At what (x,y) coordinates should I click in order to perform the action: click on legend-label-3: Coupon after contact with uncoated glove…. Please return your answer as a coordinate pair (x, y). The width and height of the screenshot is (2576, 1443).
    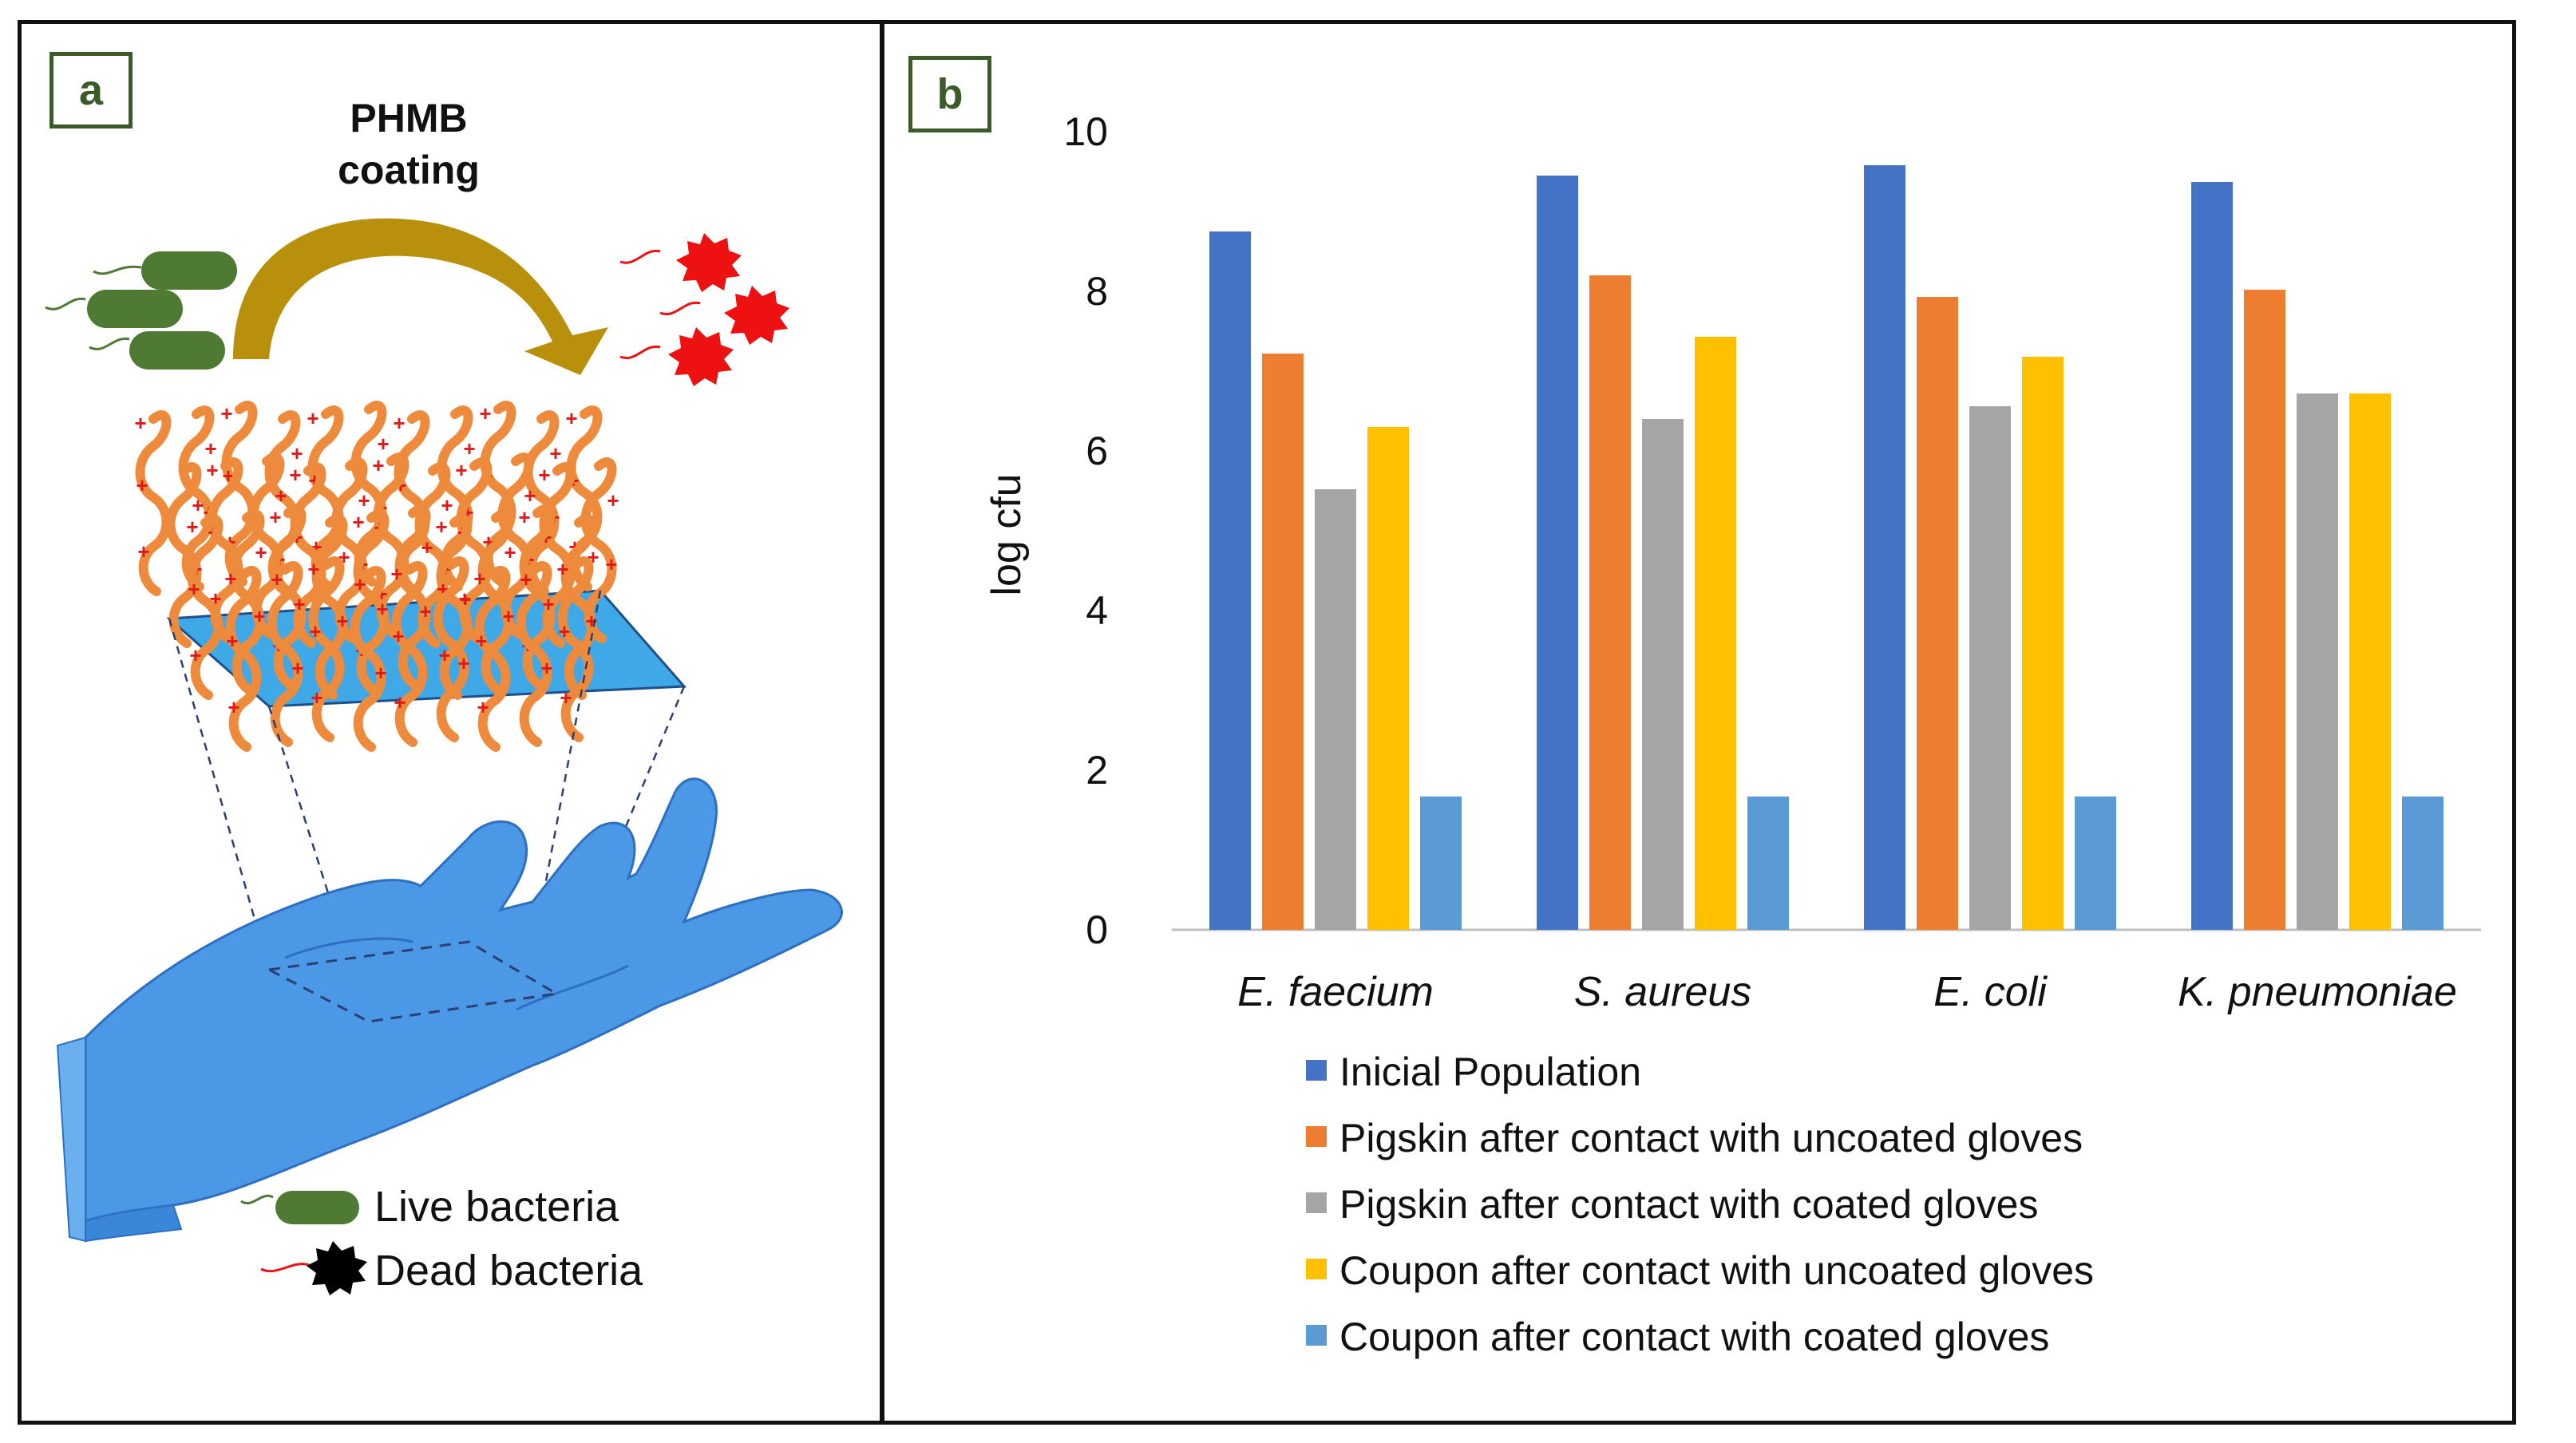
    Looking at the image, I should click on (1716, 1270).